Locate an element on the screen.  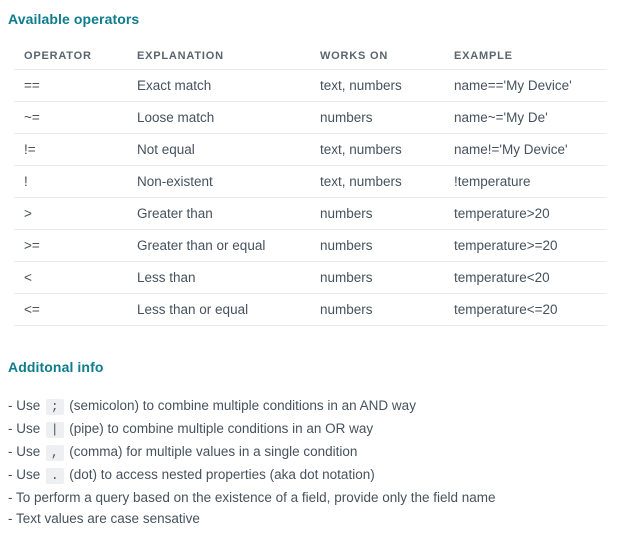
cell-explanation: Less than or equal is located at coordinates (228, 309).